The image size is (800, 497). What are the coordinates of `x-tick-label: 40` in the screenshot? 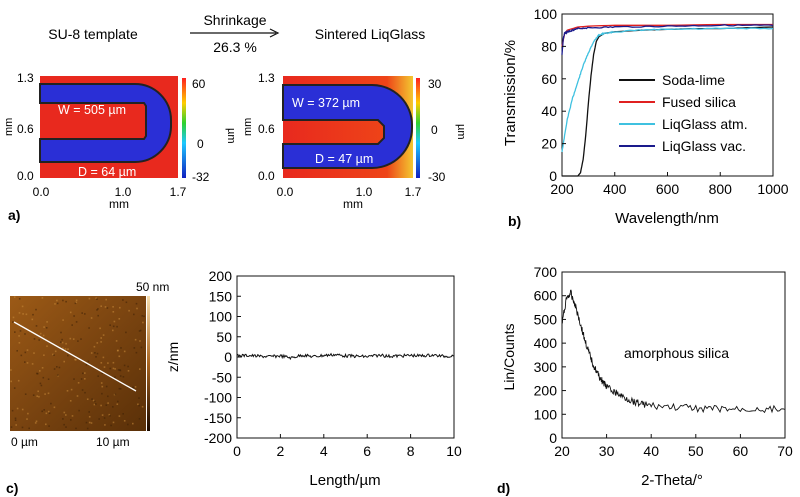 It's located at (651, 451).